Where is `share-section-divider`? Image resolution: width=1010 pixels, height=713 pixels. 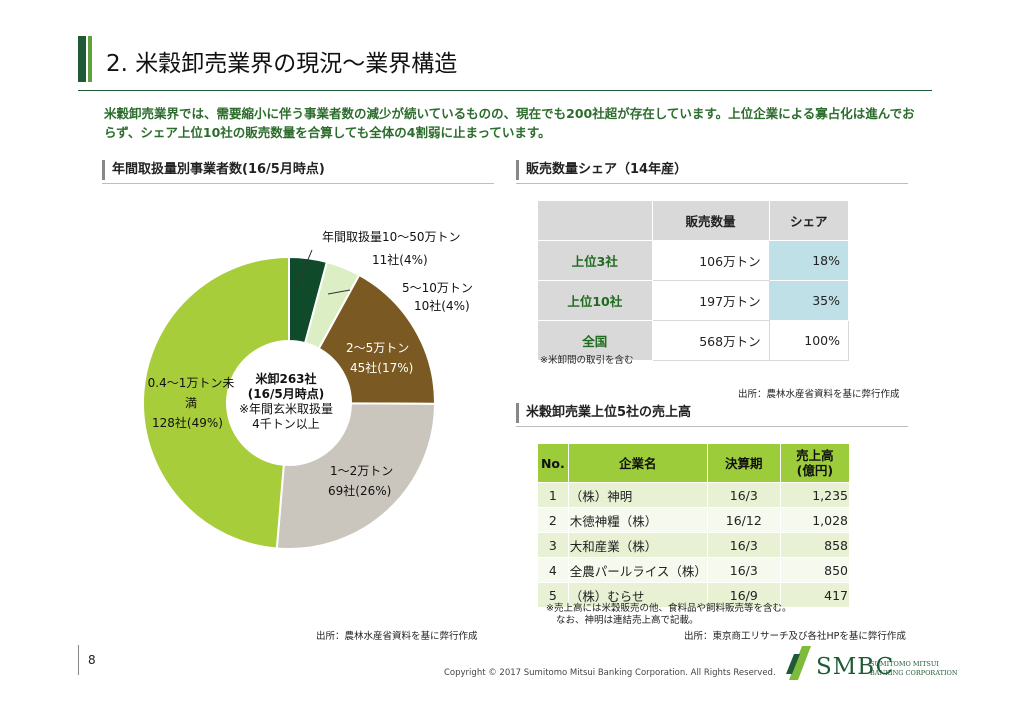 share-section-divider is located at coordinates (712, 183).